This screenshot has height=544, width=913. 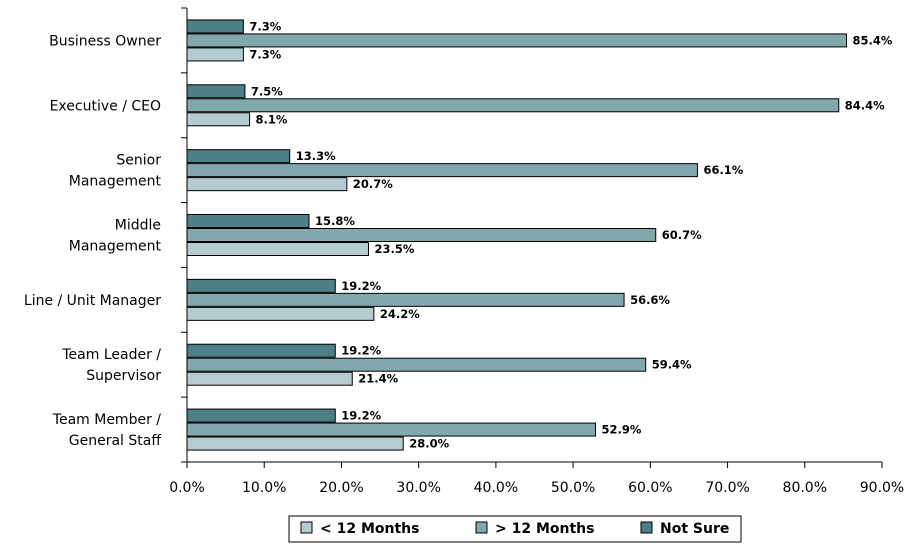 I want to click on legend-box, so click(x=515, y=529).